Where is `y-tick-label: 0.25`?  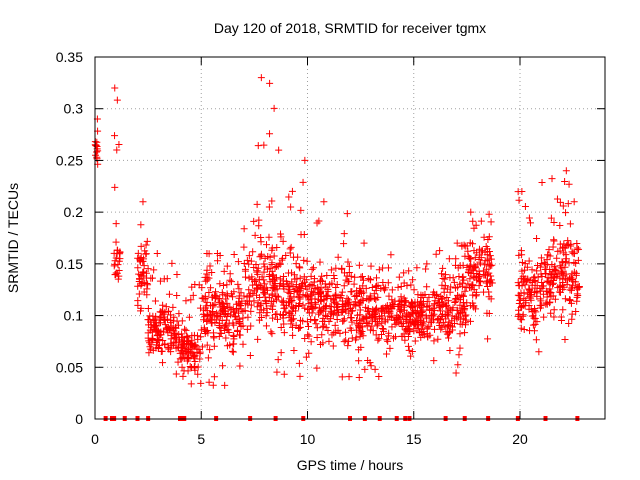
y-tick-label: 0.25 is located at coordinates (69, 160).